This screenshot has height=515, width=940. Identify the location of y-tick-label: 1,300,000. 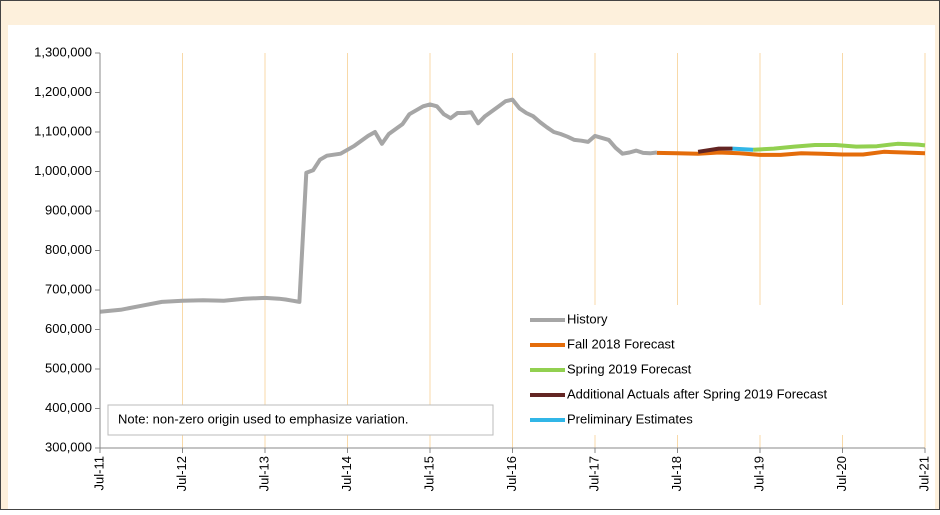
(63, 51).